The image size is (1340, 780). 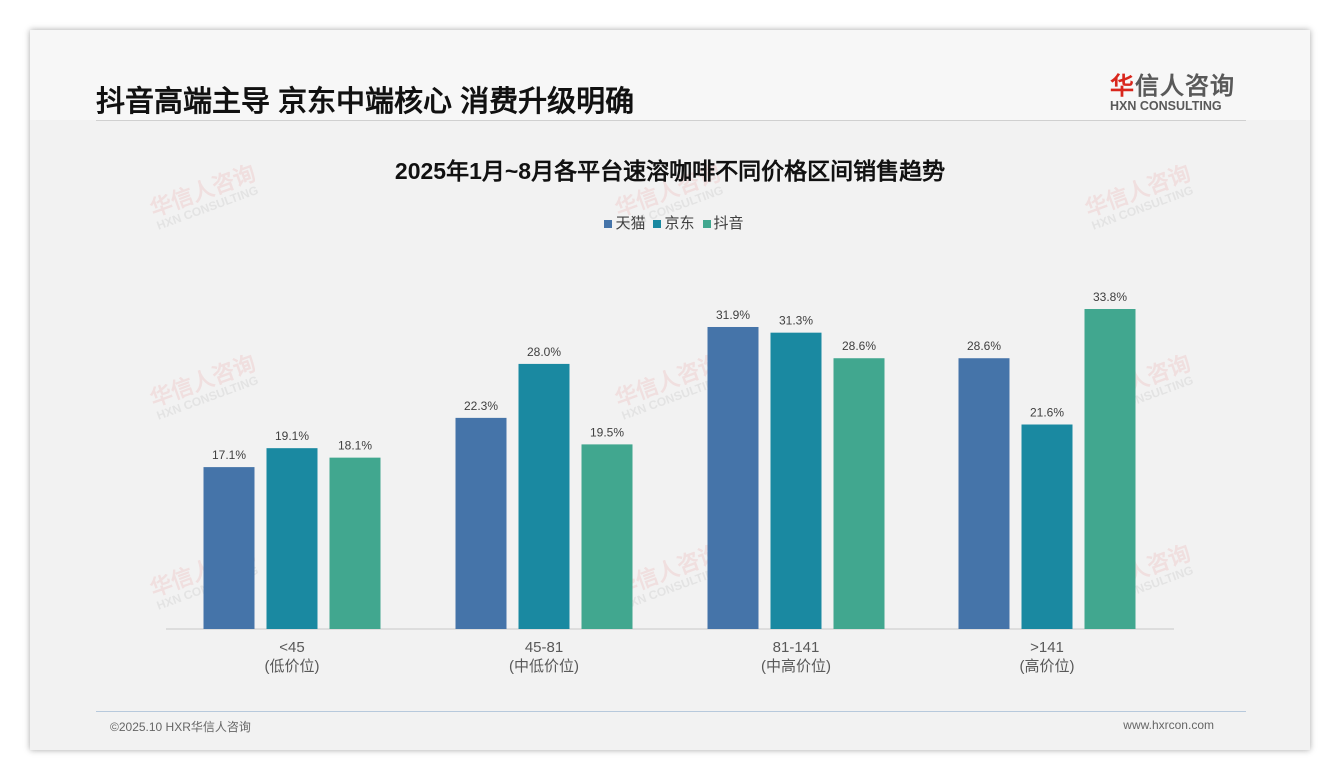 What do you see at coordinates (670, 75) in the screenshot?
I see `header-band` at bounding box center [670, 75].